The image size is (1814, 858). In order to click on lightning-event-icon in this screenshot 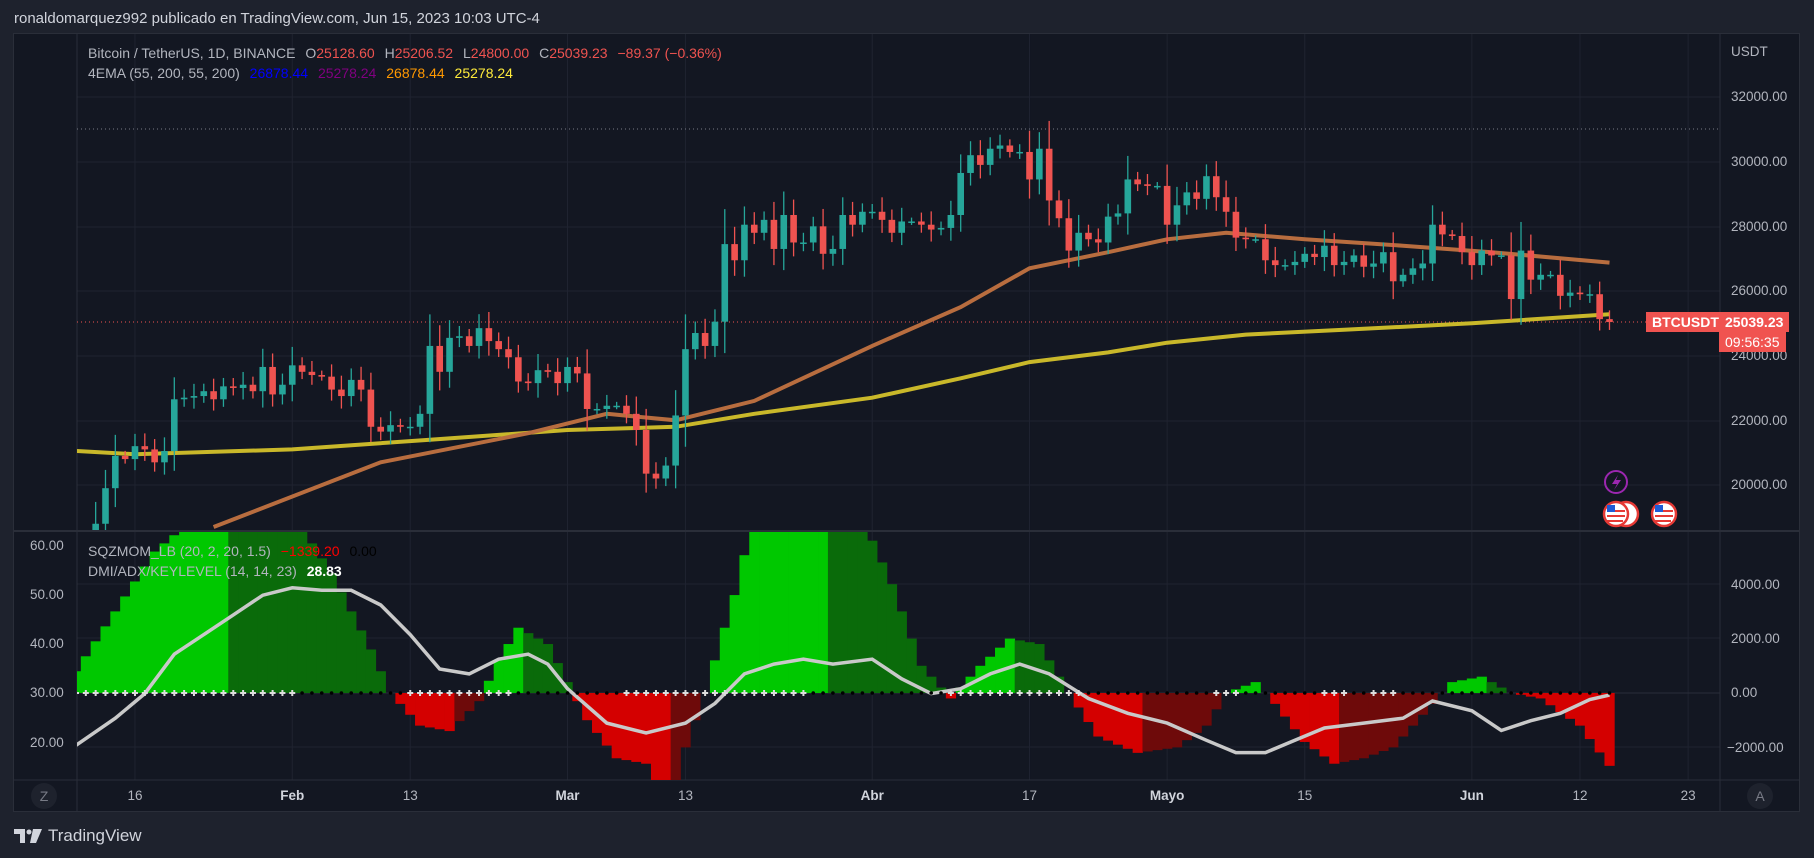, I will do `click(1616, 482)`.